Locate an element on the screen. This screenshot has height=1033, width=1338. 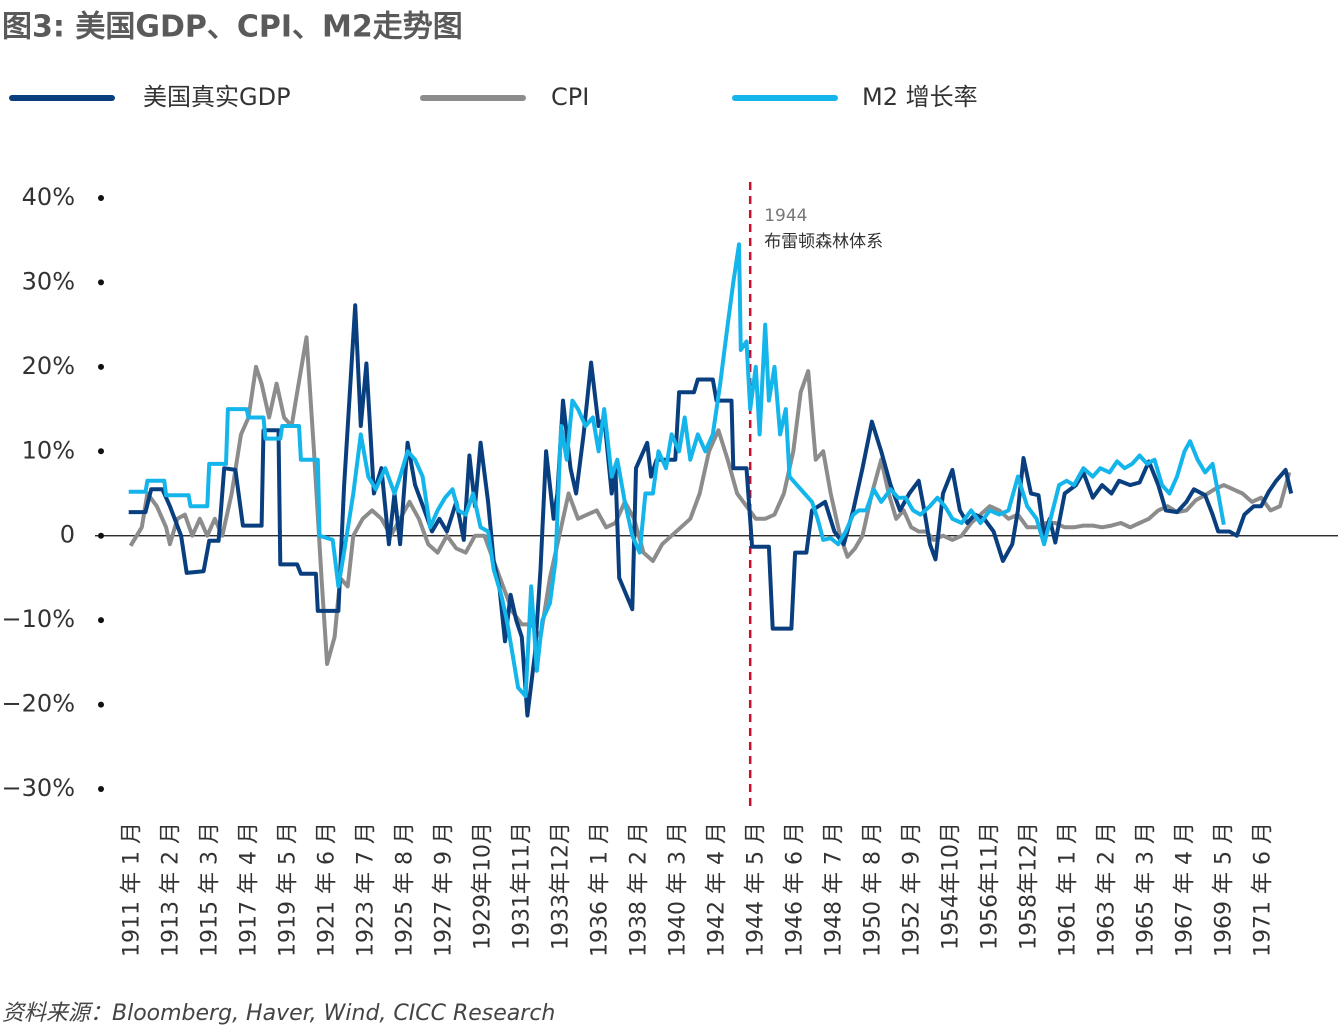
x-tick-label: 1938 年 2 月 is located at coordinates (638, 889).